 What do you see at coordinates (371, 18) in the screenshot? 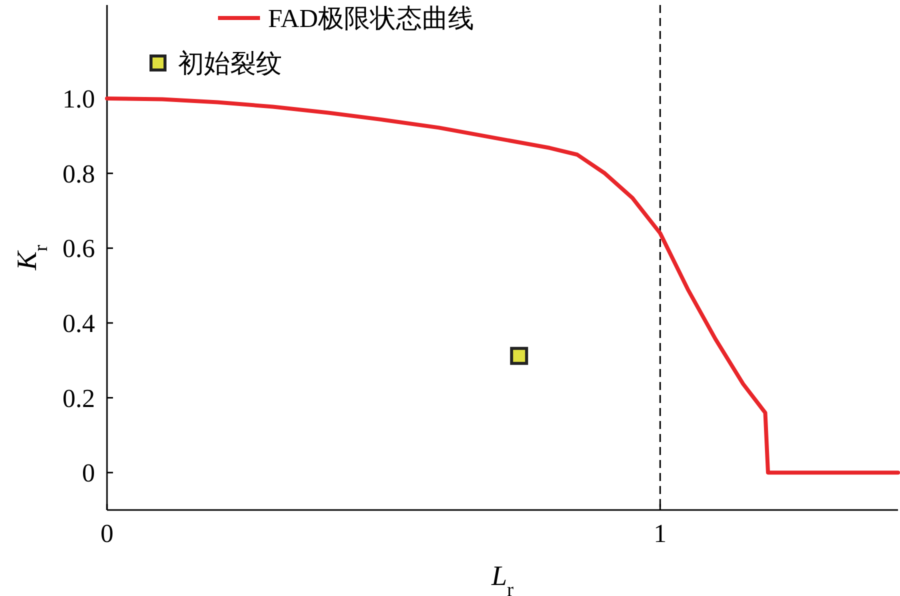
I see `legend-label: FAD极限状态曲线` at bounding box center [371, 18].